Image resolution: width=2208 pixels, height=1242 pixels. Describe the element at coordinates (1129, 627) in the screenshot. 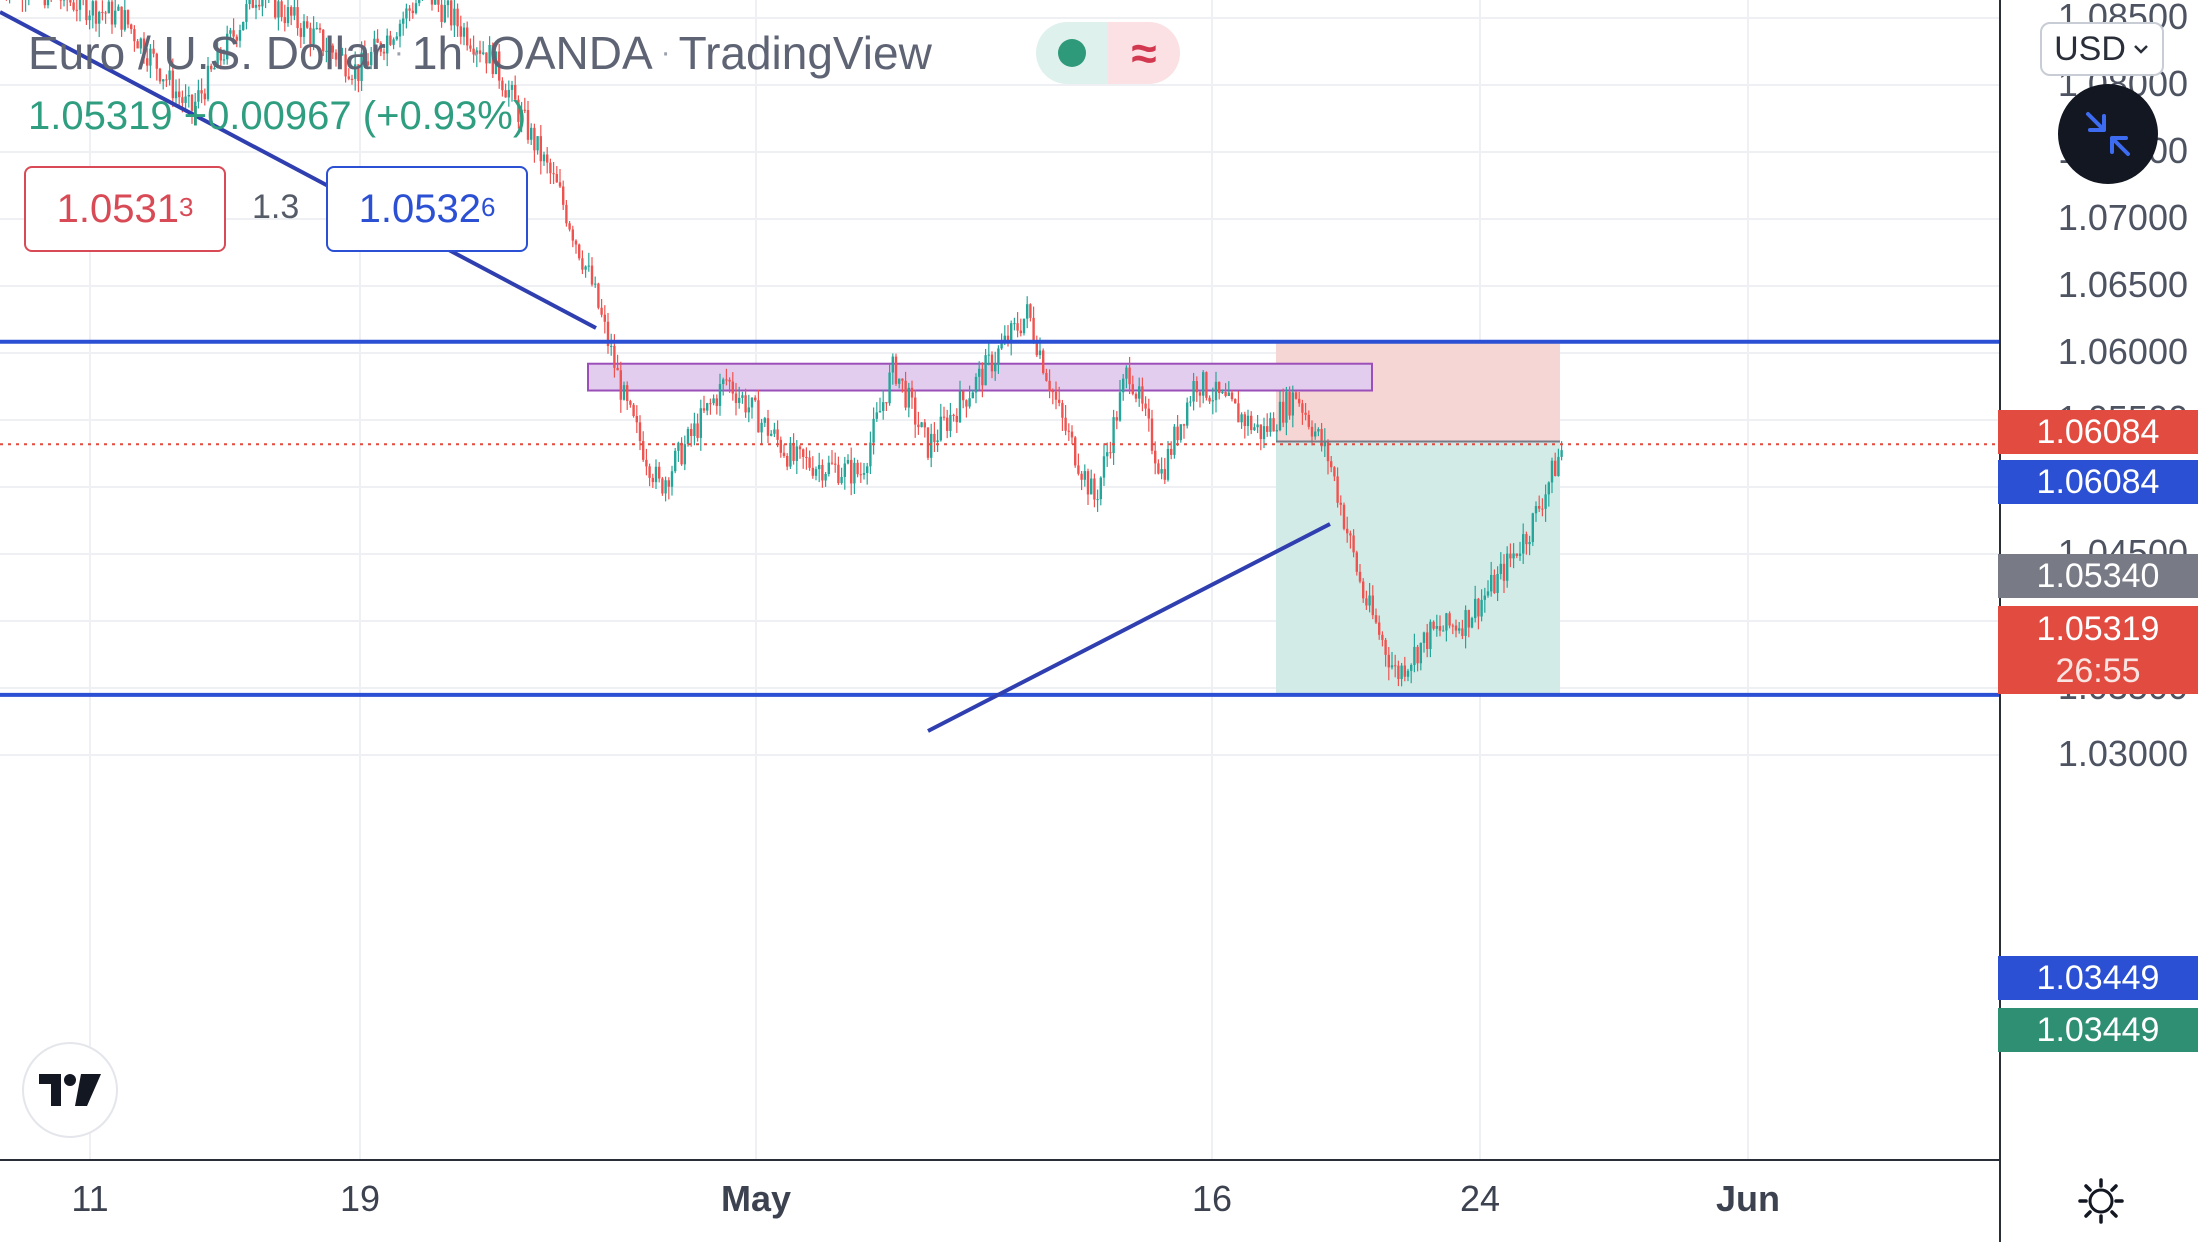

I see `ascending-trendline` at that location.